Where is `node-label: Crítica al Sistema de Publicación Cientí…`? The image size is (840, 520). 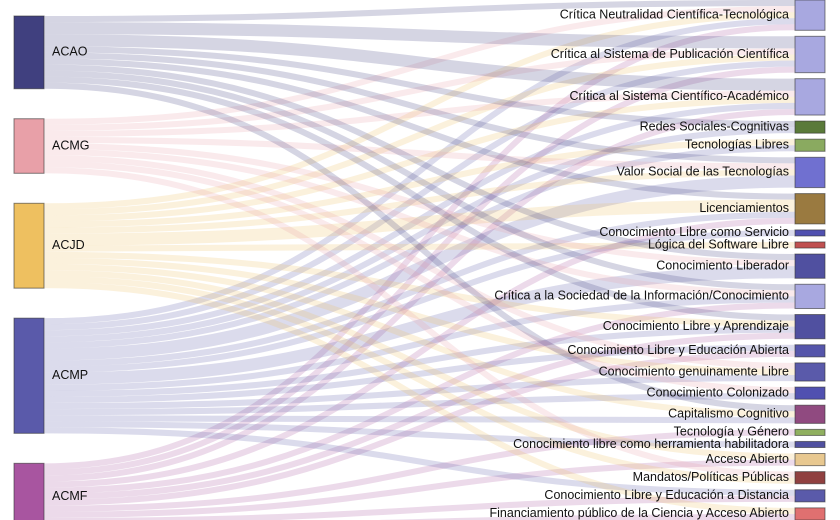
node-label: Crítica al Sistema de Publicación Cientí… is located at coordinates (670, 54).